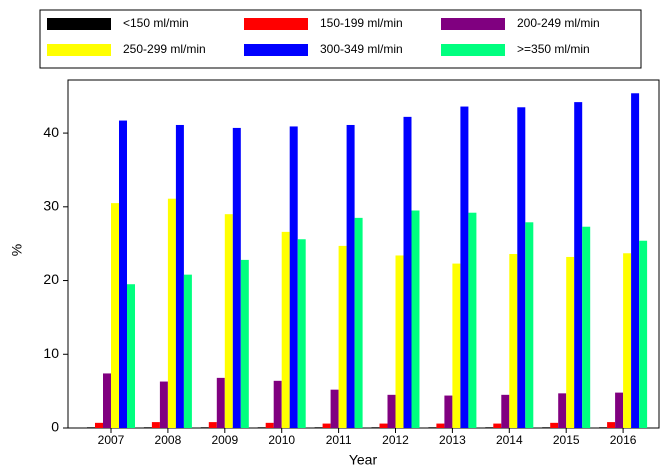 The height and width of the screenshot is (469, 661). What do you see at coordinates (51, 206) in the screenshot?
I see `y-tick-label: 30` at bounding box center [51, 206].